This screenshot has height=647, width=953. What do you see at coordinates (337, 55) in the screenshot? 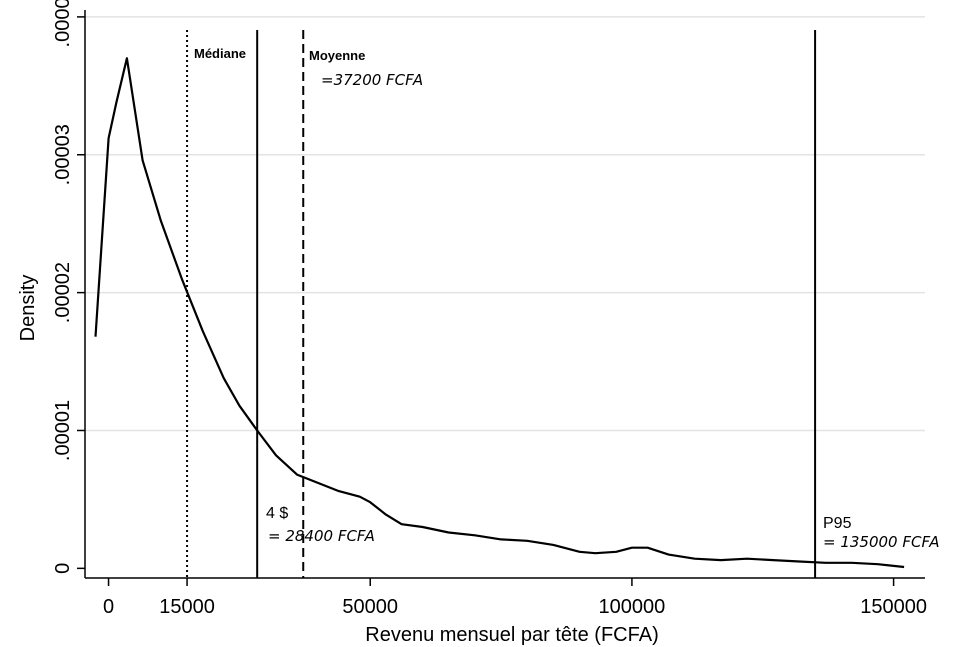
I see `reference-label: Moyenne` at bounding box center [337, 55].